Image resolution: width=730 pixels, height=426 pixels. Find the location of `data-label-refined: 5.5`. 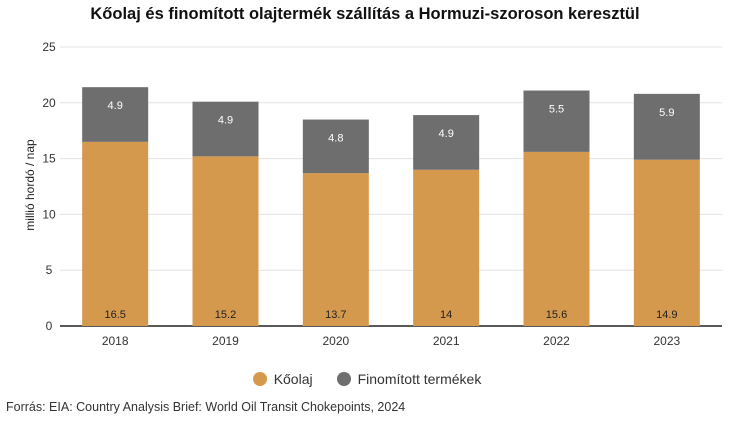

data-label-refined: 5.5 is located at coordinates (556, 110).